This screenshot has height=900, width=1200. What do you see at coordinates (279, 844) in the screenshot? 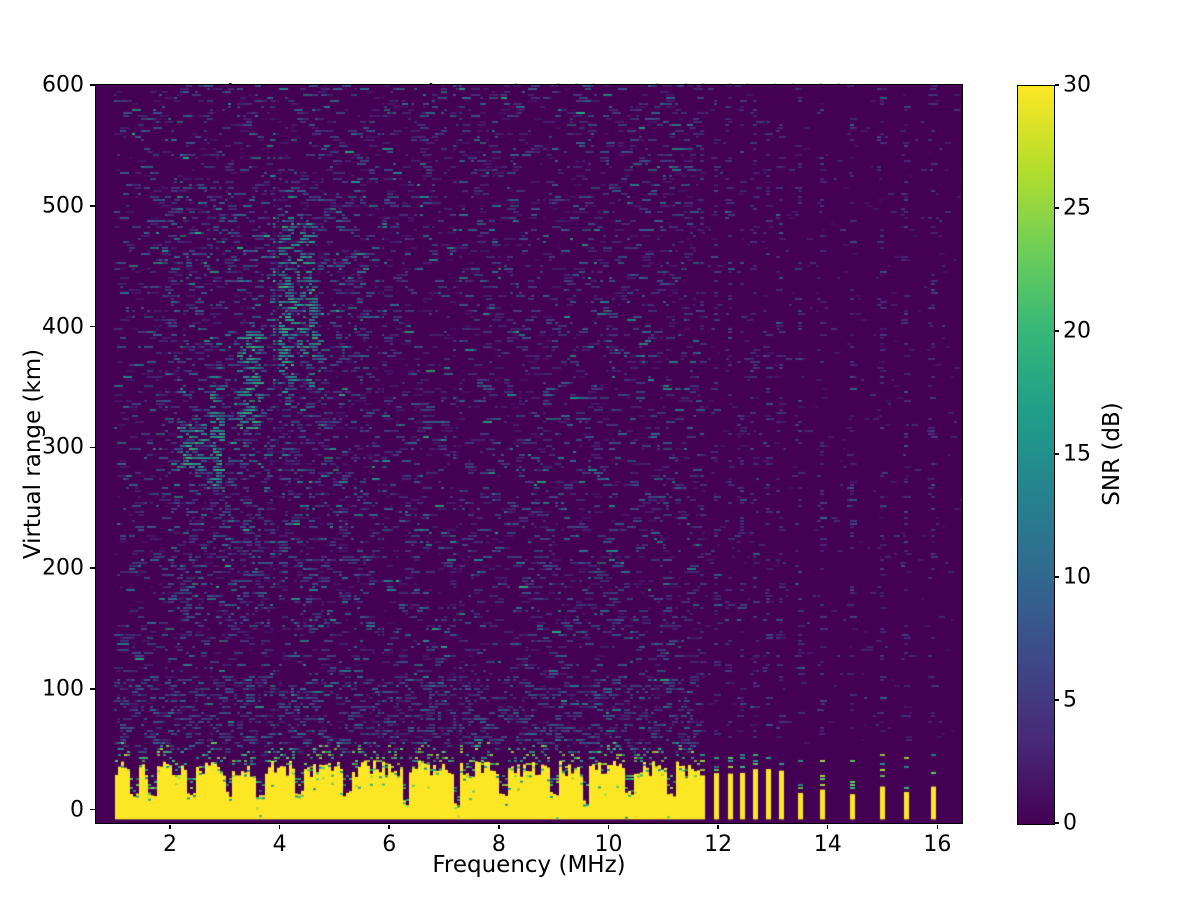
I see `x-tick-label: 4` at bounding box center [279, 844].